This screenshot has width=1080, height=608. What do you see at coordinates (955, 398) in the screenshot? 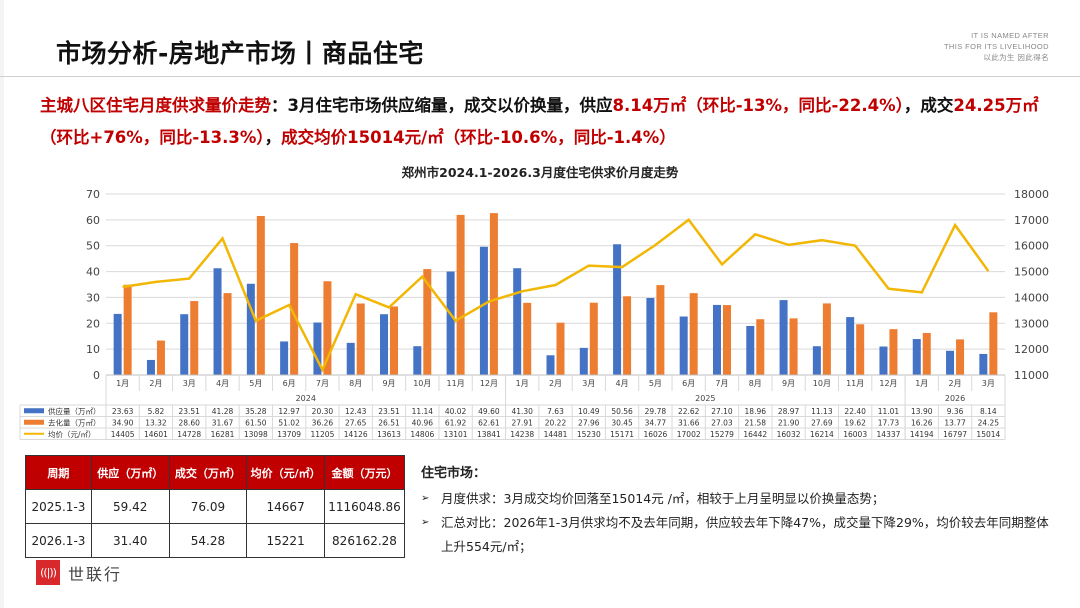
I see `x-year-label: 2026` at bounding box center [955, 398].